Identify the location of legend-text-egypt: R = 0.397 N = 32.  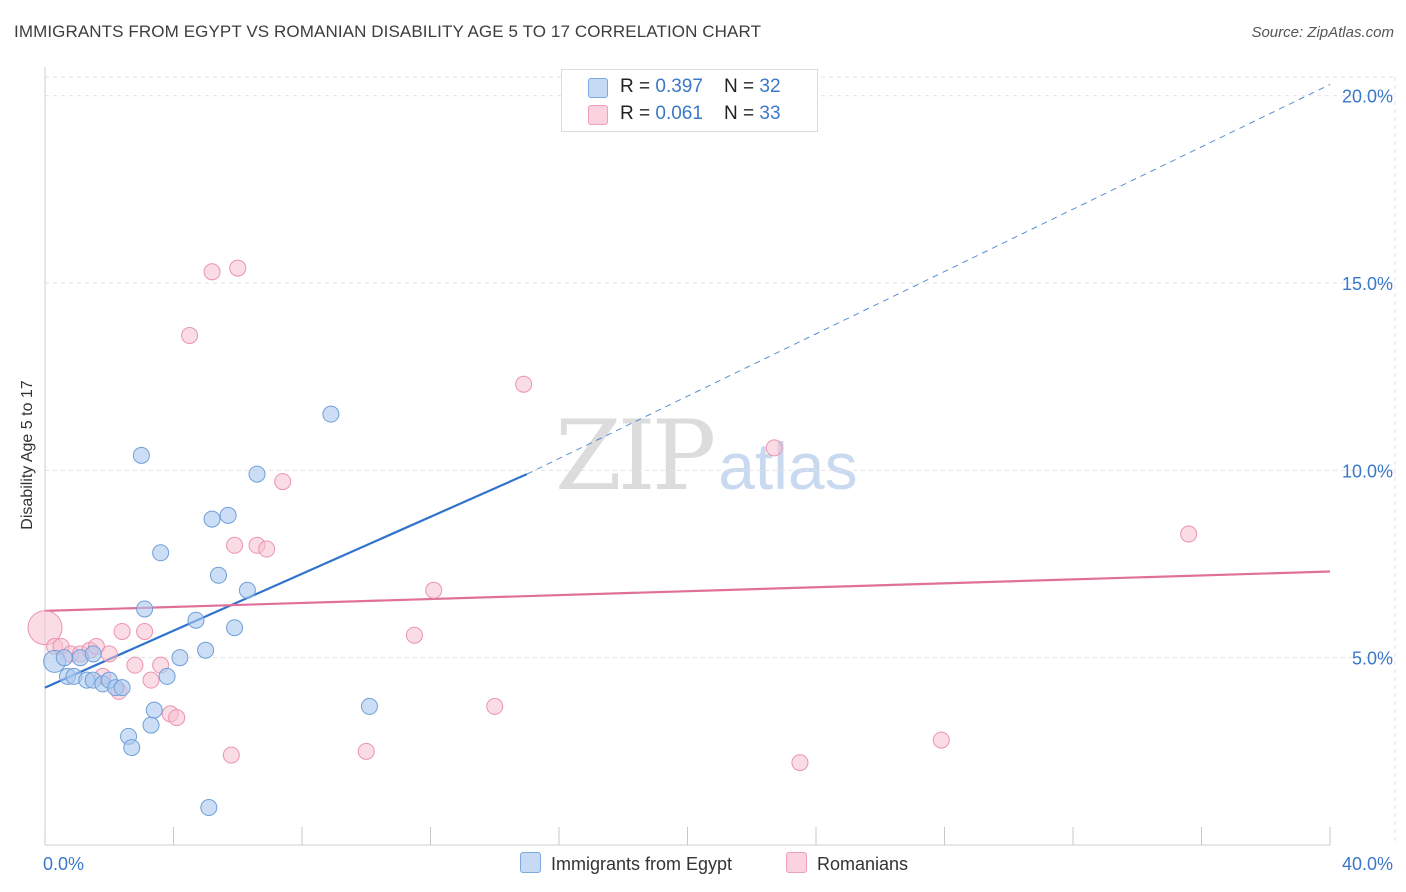
(700, 87).